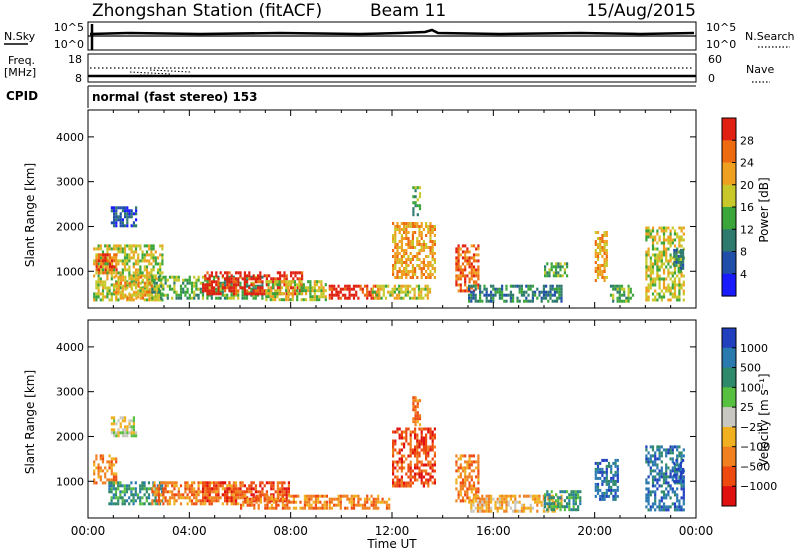 This screenshot has width=800, height=554. What do you see at coordinates (747, 163) in the screenshot?
I see `colorbar-tick-label: 24` at bounding box center [747, 163].